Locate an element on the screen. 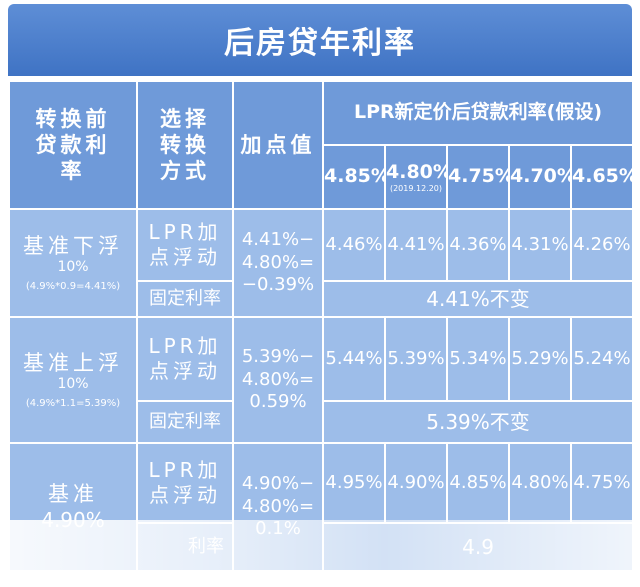 This screenshot has height=587, width=640. rate-header-note: (2019.12.20) is located at coordinates (416, 188).